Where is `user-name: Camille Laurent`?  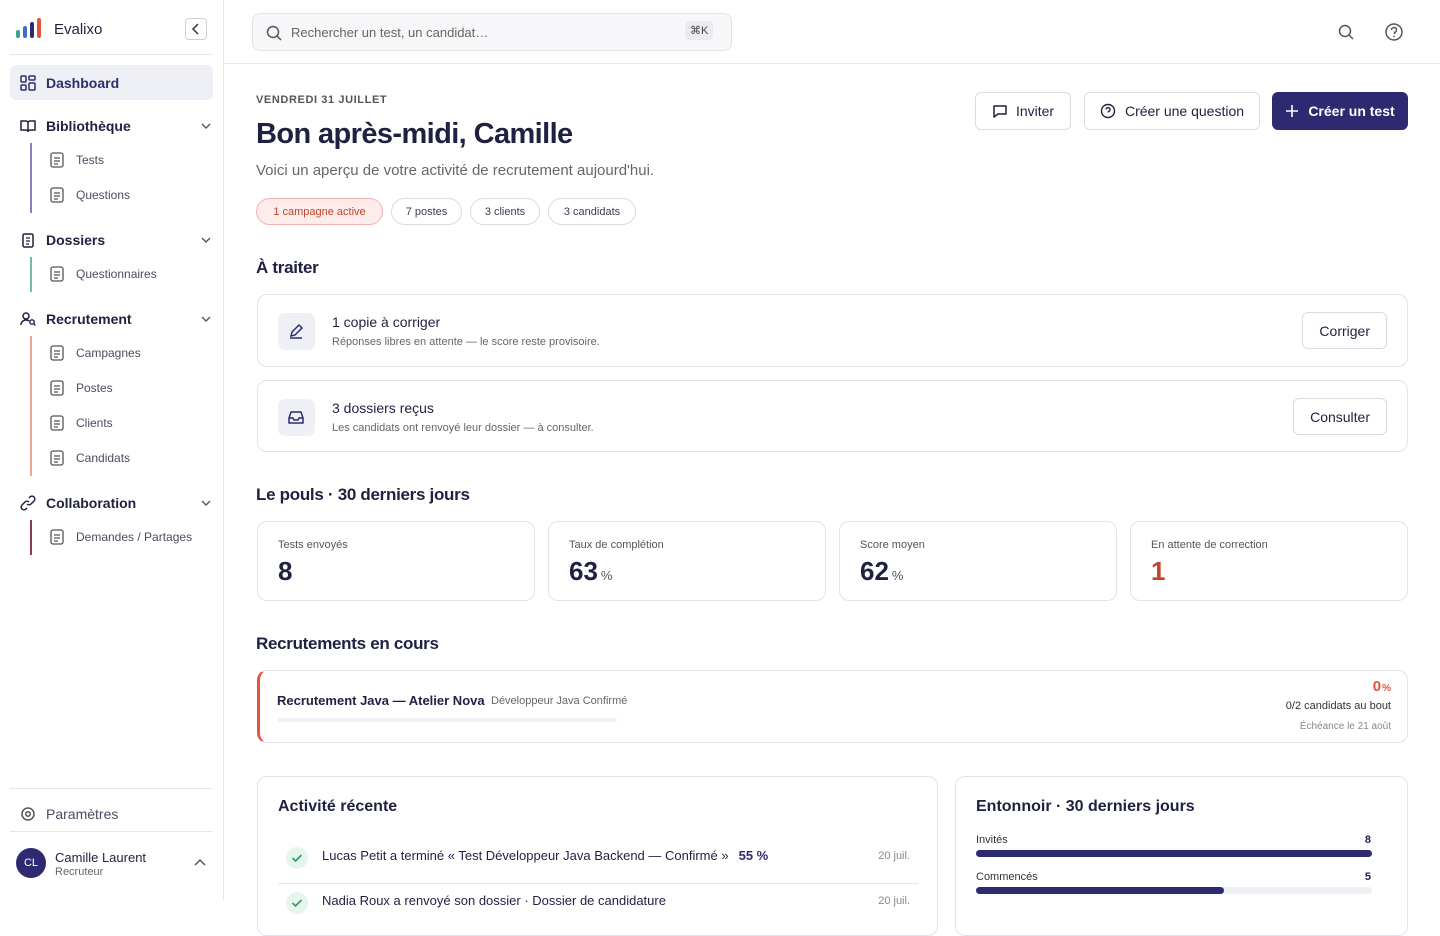 user-name: Camille Laurent is located at coordinates (101, 857).